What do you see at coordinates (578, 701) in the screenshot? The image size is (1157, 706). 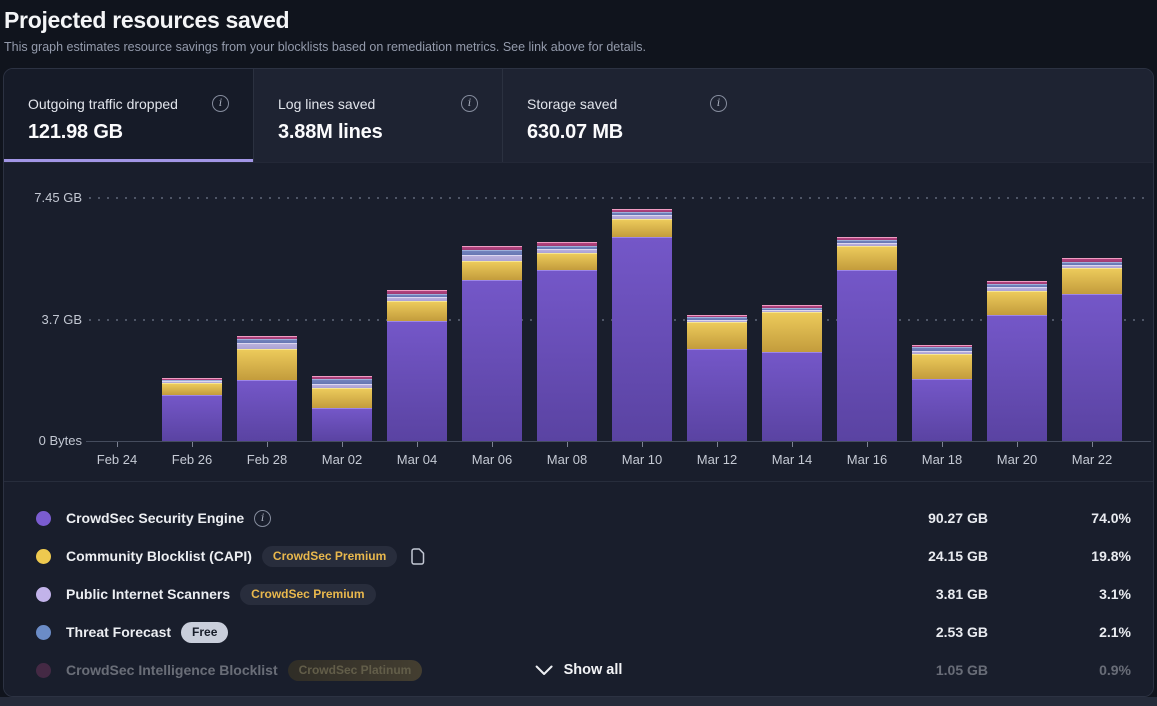 I see `page-bottom-strip` at bounding box center [578, 701].